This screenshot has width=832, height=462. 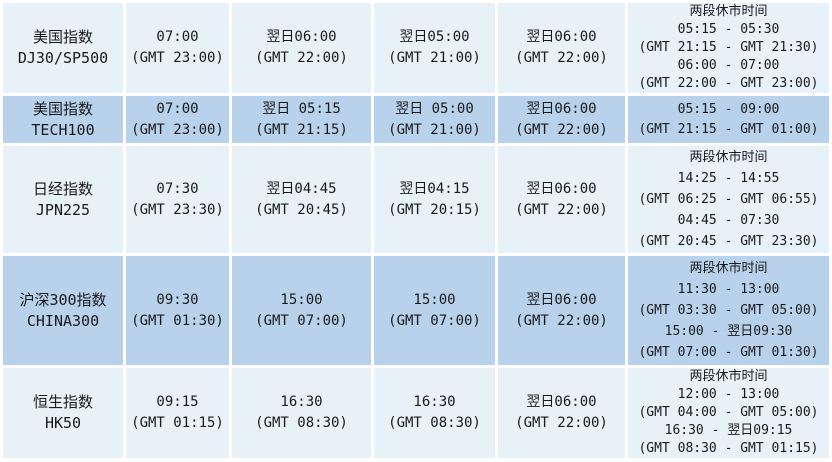 I want to click on cell-time-1: 09:30 (GMT 01:30), so click(x=177, y=310).